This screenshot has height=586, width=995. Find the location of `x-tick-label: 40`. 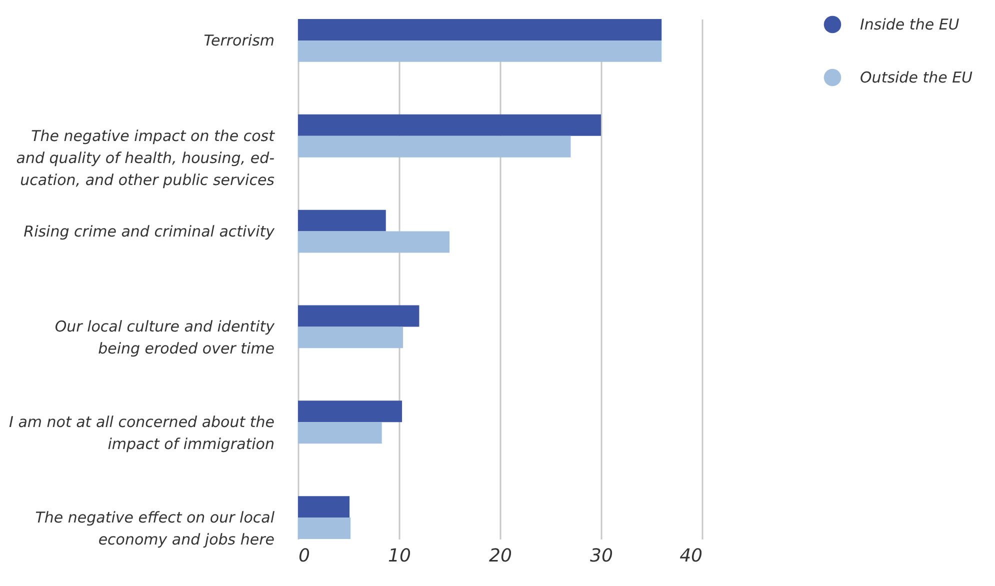

x-tick-label: 40 is located at coordinates (691, 556).